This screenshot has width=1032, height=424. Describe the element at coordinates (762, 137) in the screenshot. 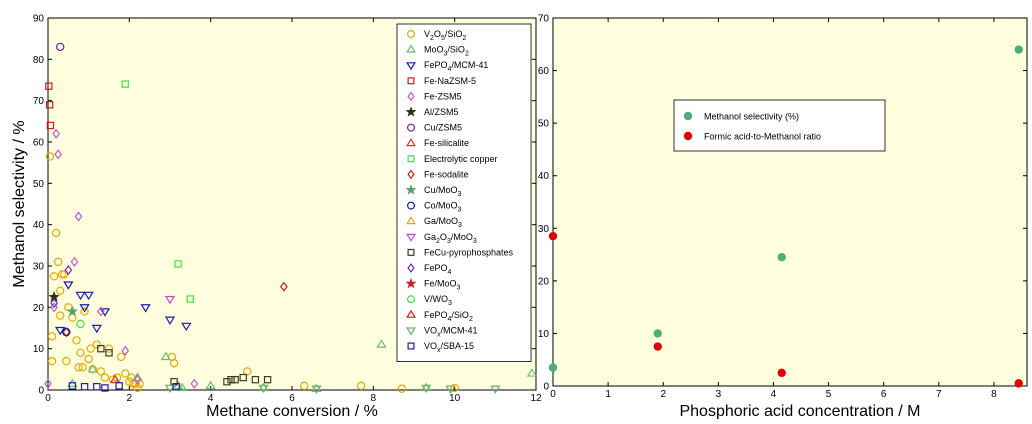

I see `legend-label: Formic acid-to-Methanol ratio` at that location.